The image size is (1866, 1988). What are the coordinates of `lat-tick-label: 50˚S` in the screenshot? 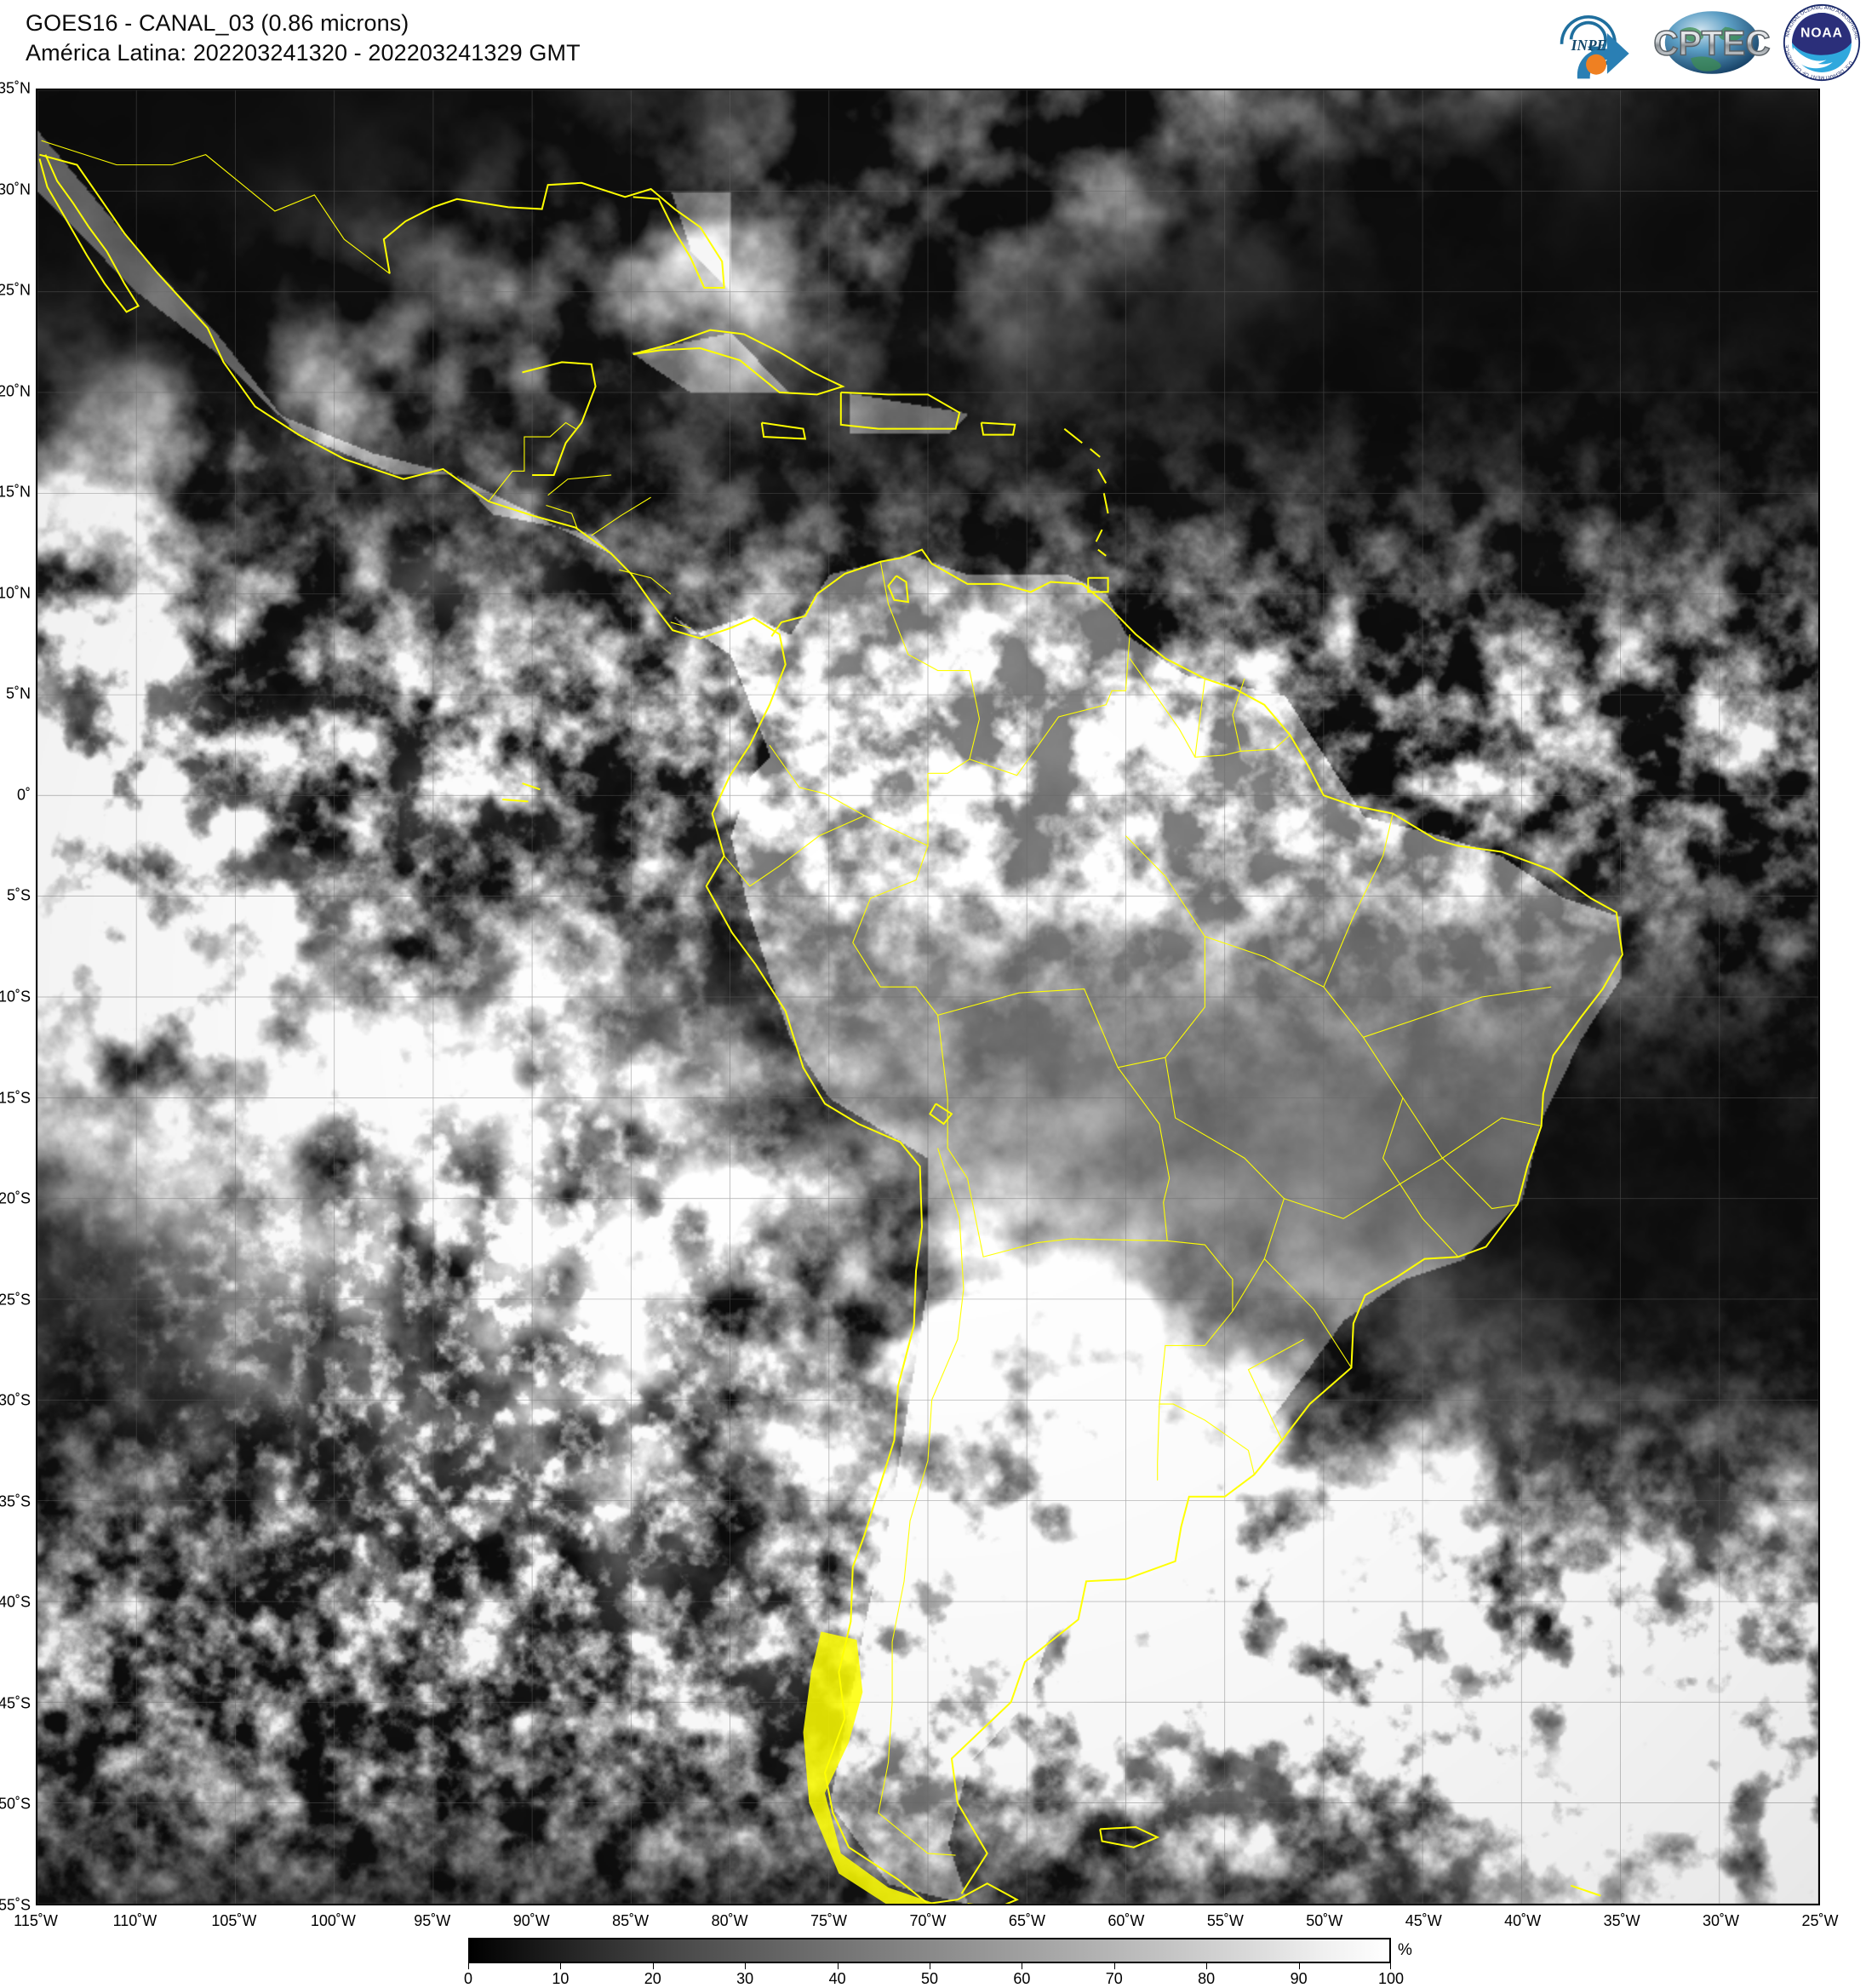 It's located at (15, 1804).